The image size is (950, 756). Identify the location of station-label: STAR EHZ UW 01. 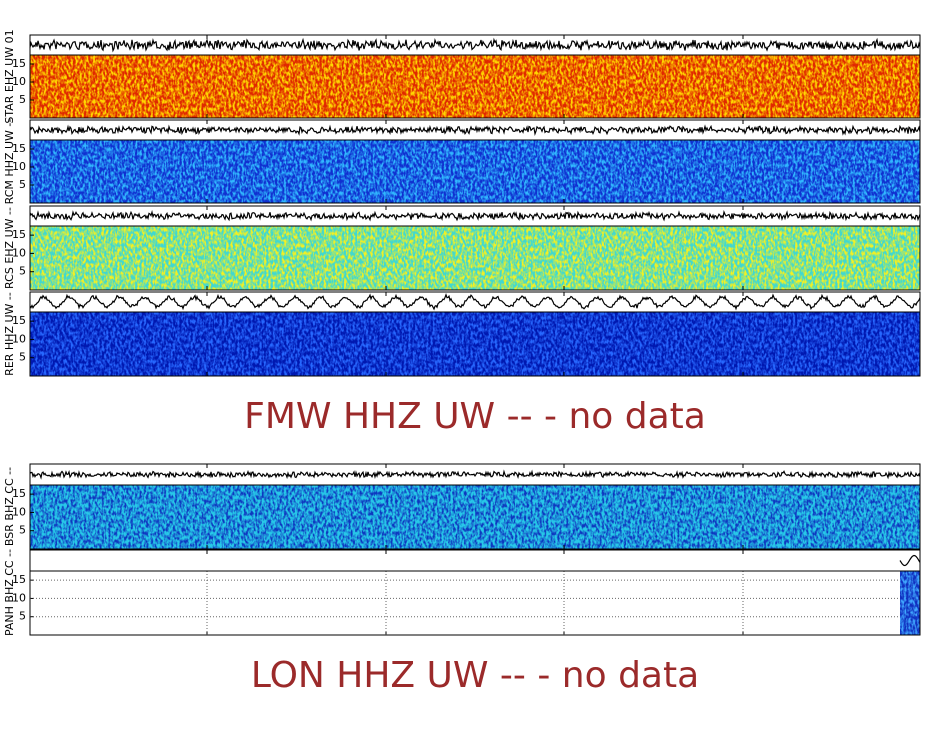
(9, 76).